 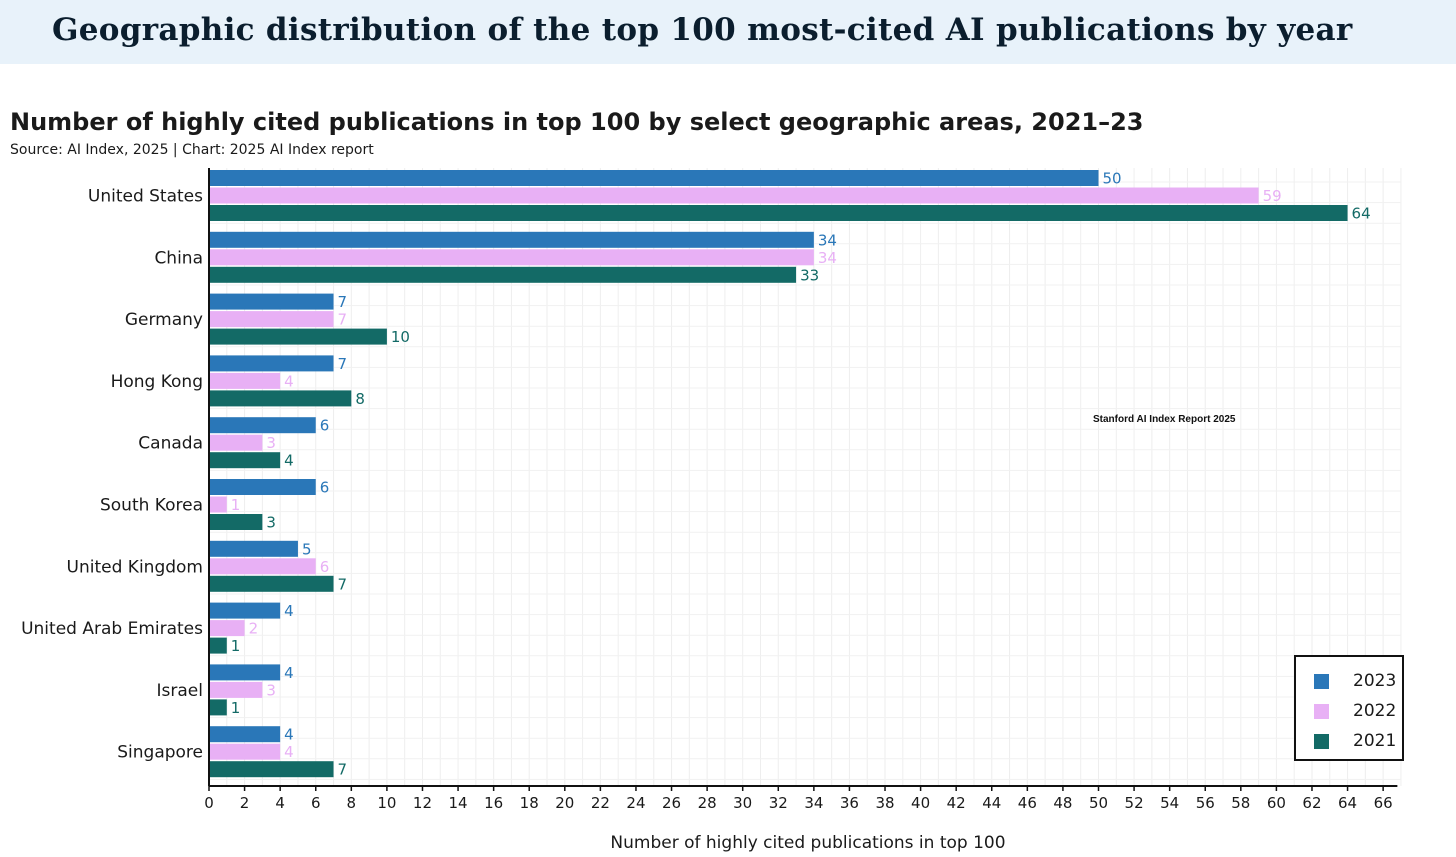 I want to click on x-tick-label: 30, so click(x=742, y=803).